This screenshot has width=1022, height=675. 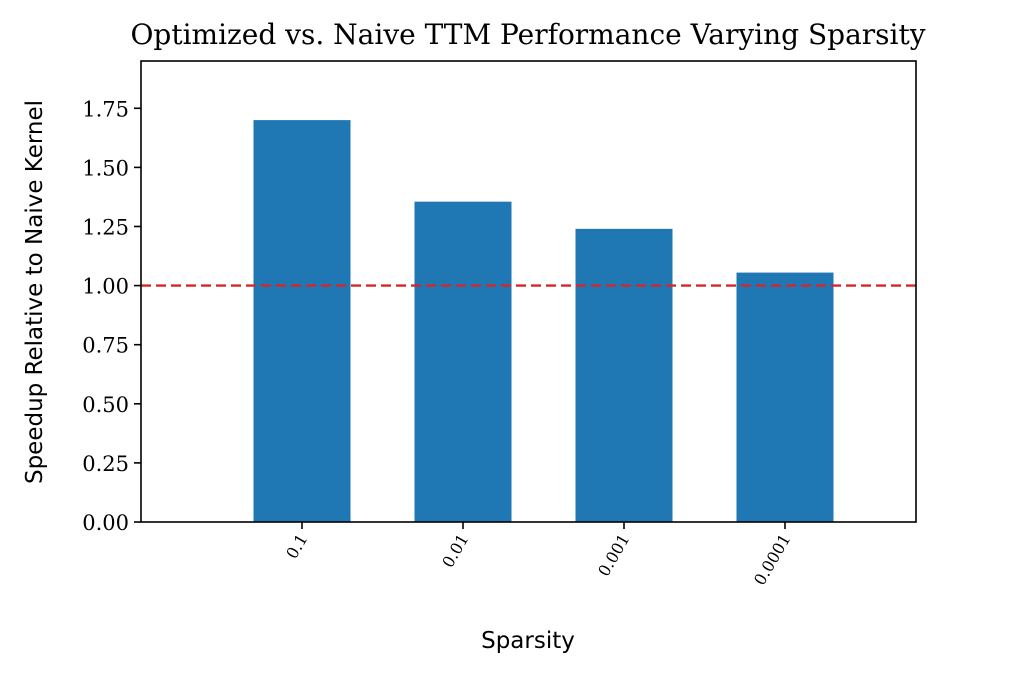 What do you see at coordinates (624, 375) in the screenshot?
I see `bar-0.001` at bounding box center [624, 375].